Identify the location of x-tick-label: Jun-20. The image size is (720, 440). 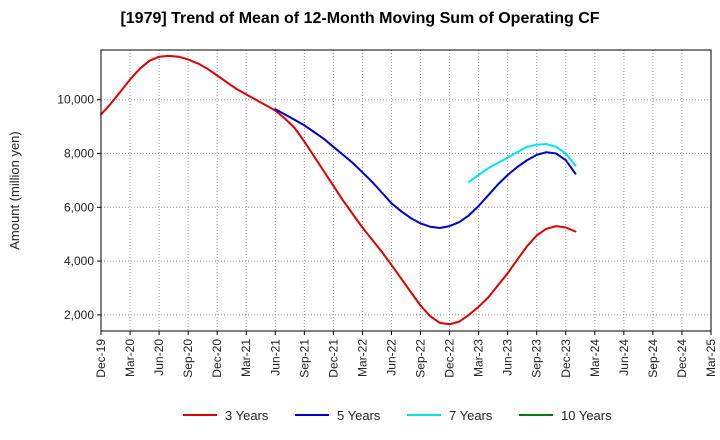
(159, 357).